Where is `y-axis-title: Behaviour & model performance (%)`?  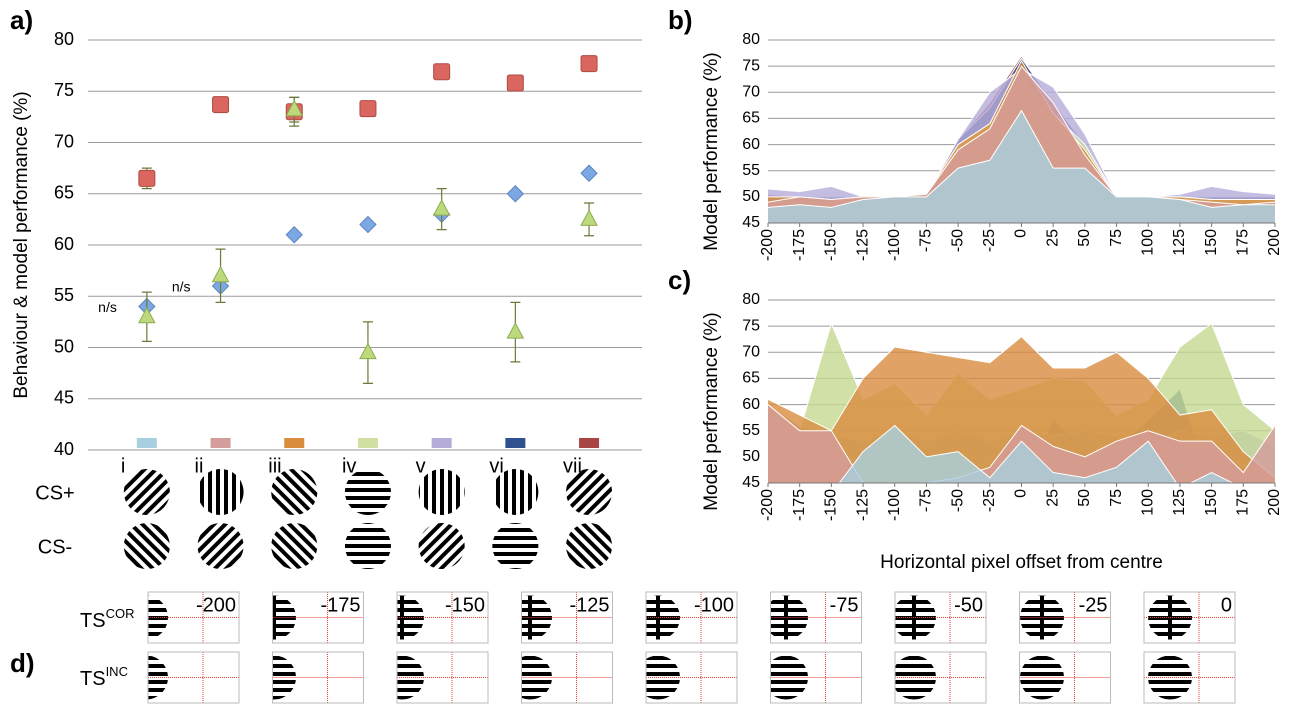
y-axis-title: Behaviour & model performance (%) is located at coordinates (21, 244).